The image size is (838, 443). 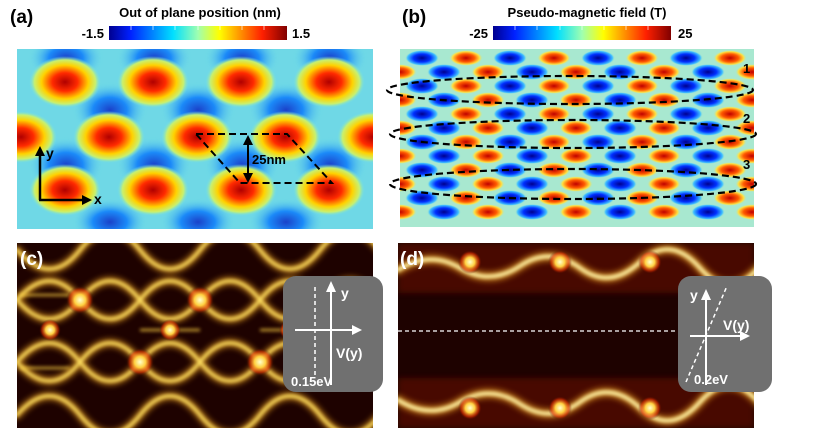 I want to click on unit-cell-outline, so click(x=264, y=158).